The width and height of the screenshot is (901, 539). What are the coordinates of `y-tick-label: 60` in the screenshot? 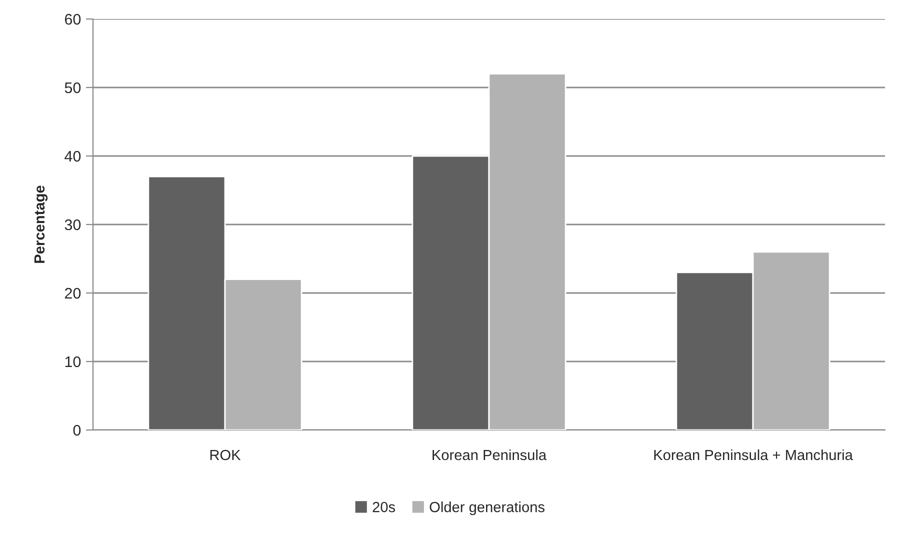 It's located at (72, 19).